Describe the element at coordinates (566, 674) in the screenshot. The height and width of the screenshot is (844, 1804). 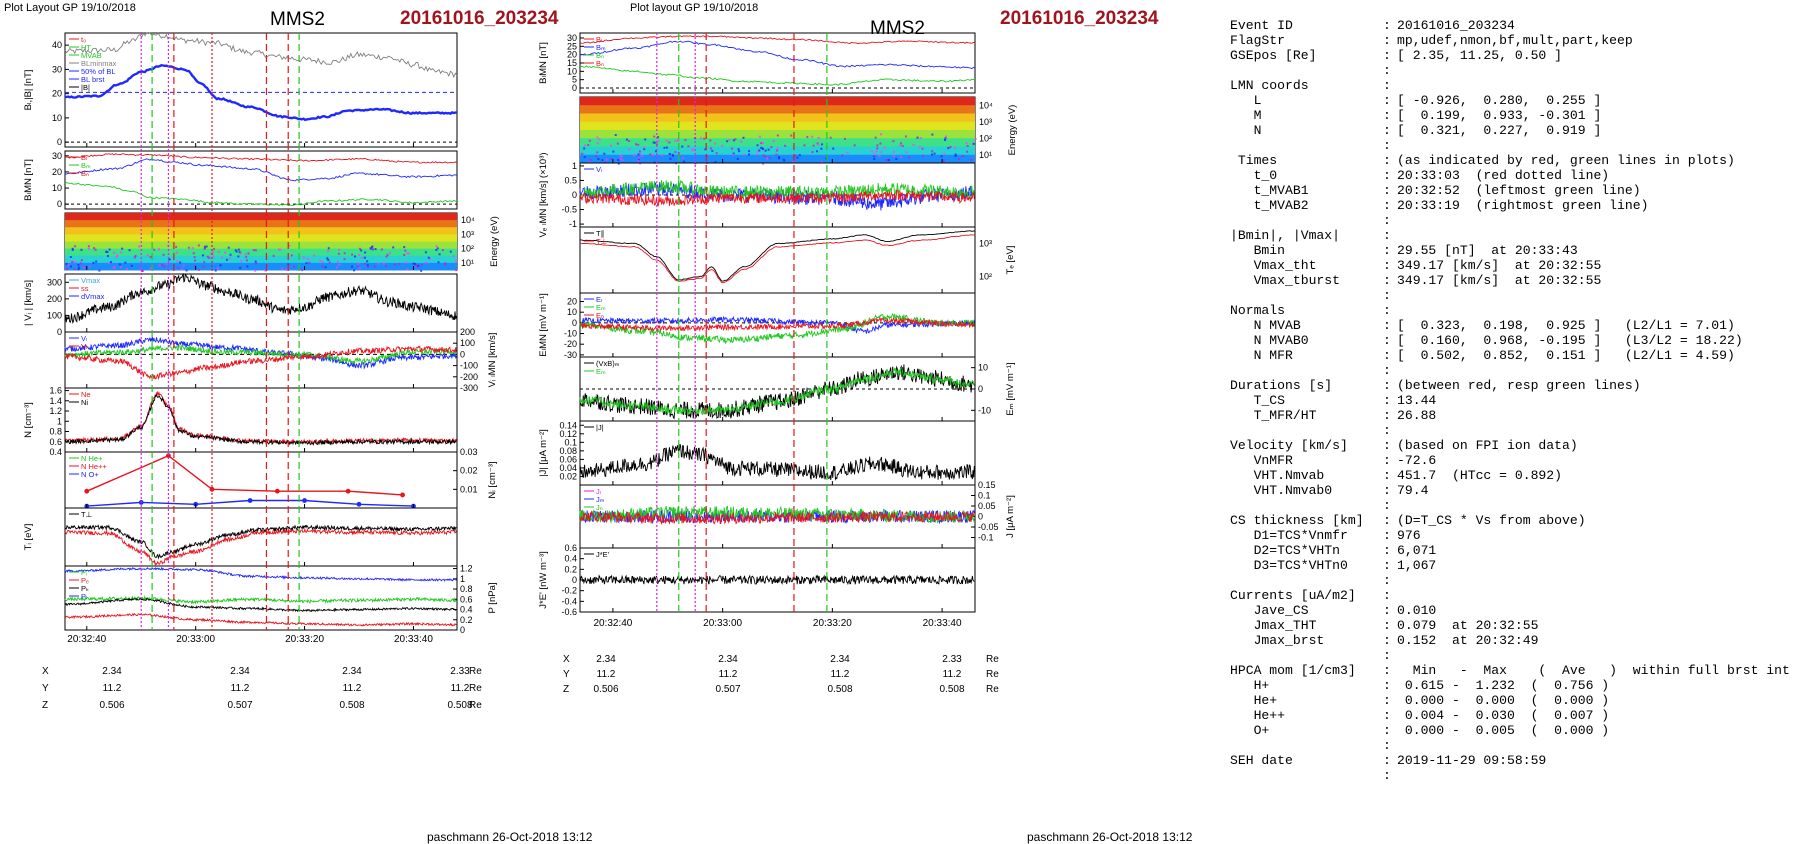
I see `position-row-label: Y` at that location.